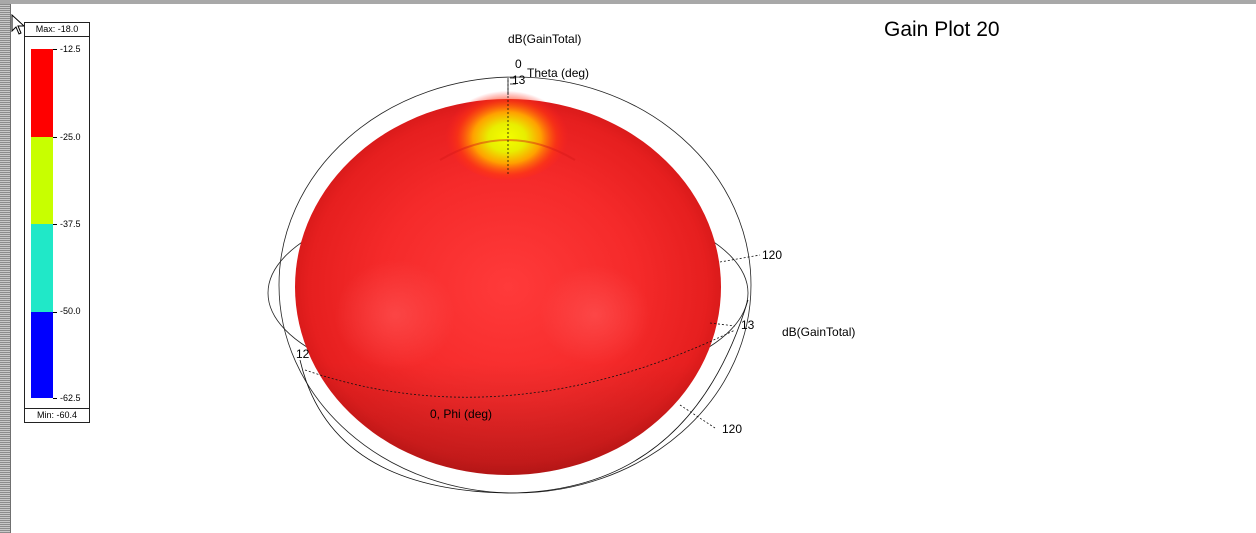 The image size is (1256, 533). I want to click on legend-max-label: Max: -18.0, so click(57, 30).